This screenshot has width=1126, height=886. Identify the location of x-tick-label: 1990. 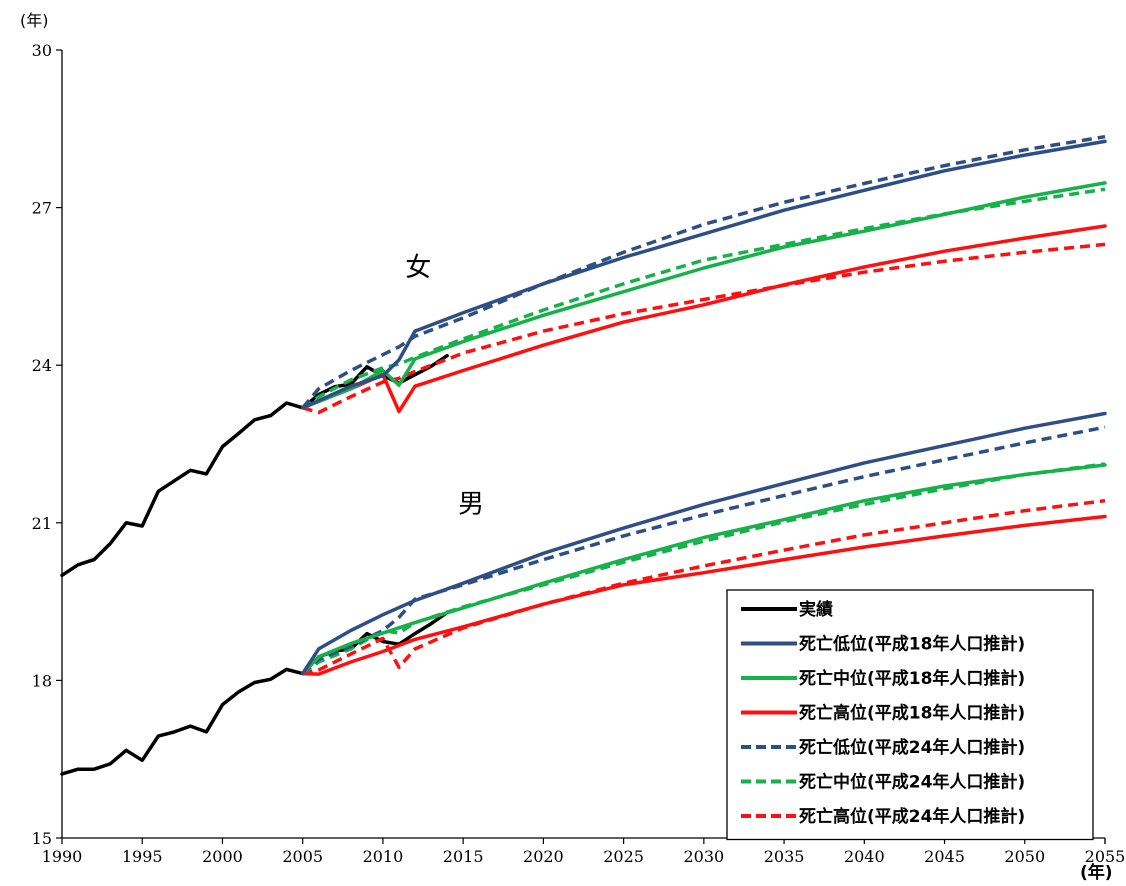
(62, 856).